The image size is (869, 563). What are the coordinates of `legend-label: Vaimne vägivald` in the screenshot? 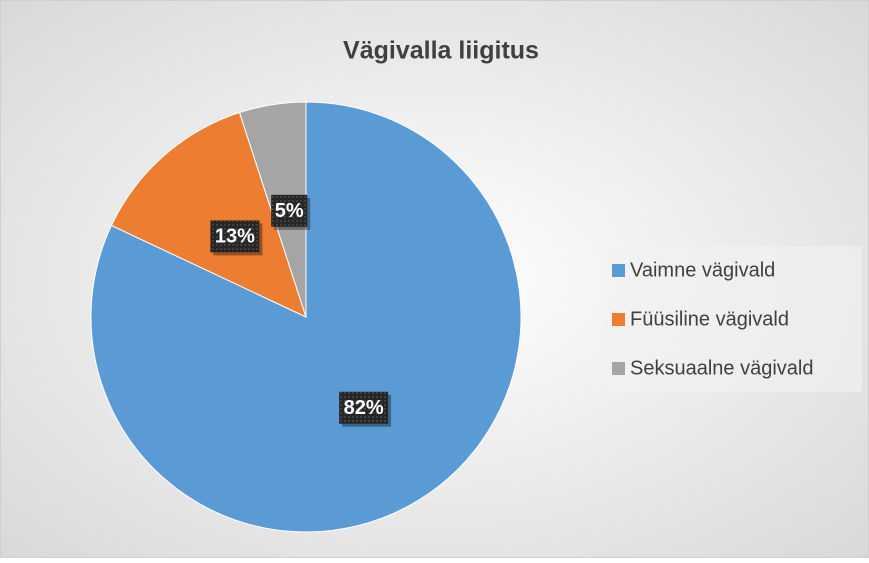 It's located at (702, 270).